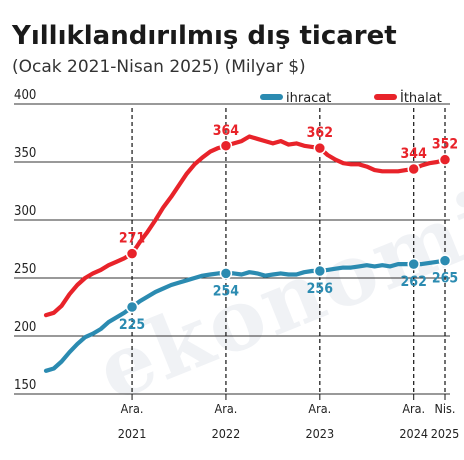 The width and height of the screenshot is (464, 460). Describe the element at coordinates (445, 279) in the screenshot. I see `data-label-ihracat-2025-04: 265` at that location.